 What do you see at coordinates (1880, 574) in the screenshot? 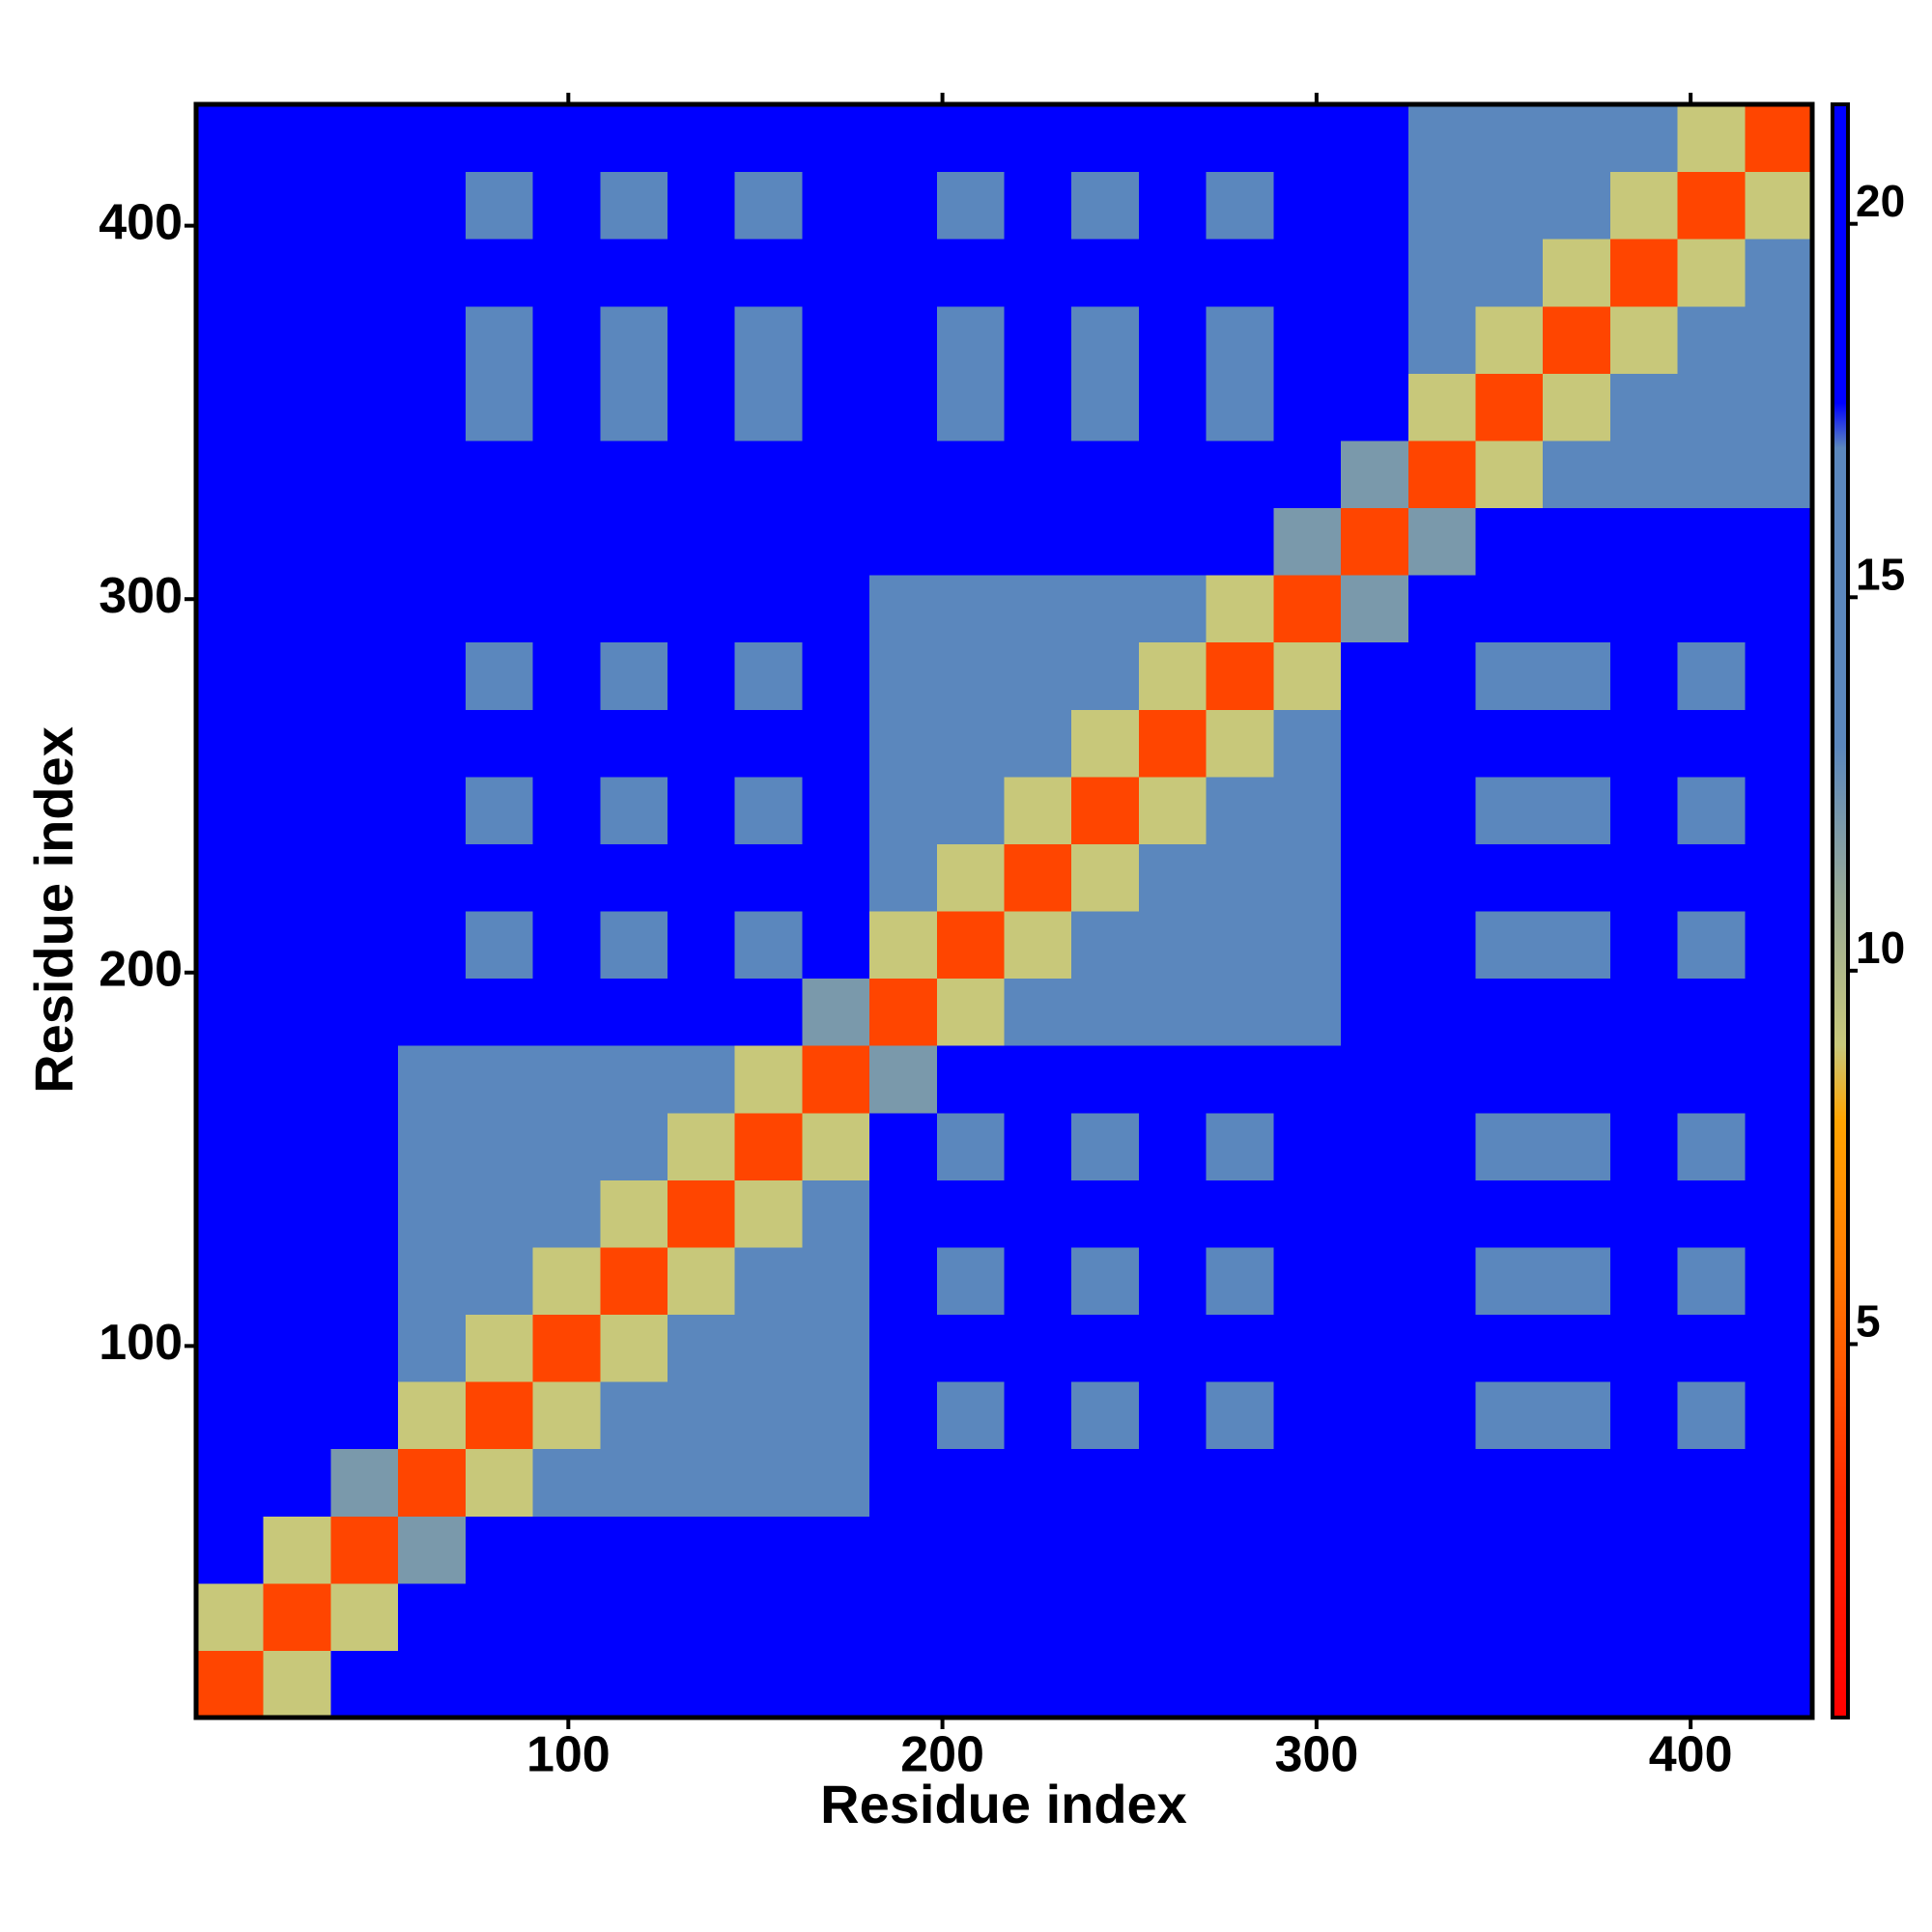
I see `colorbar-tick-label: 15` at bounding box center [1880, 574].